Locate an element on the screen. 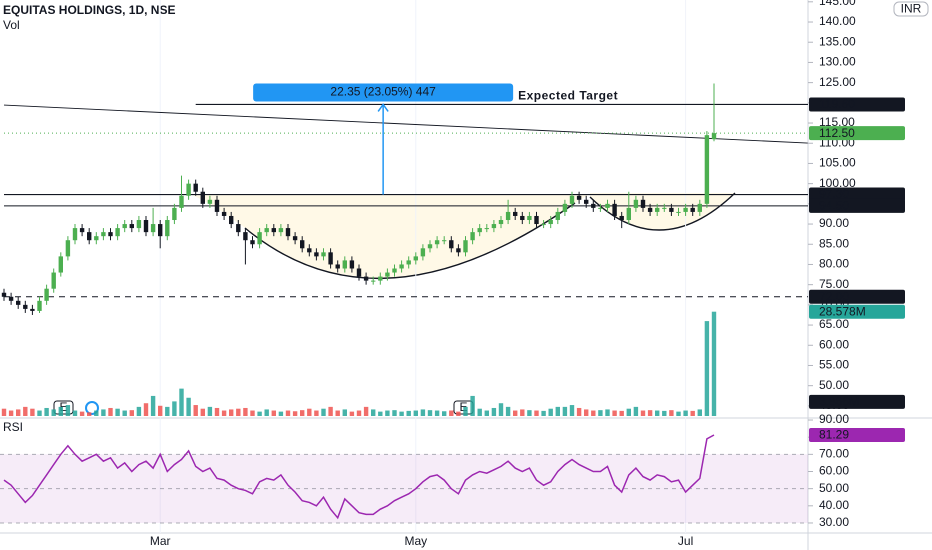 The width and height of the screenshot is (932, 550). price-line-label: 97.30 is located at coordinates (834, 194).